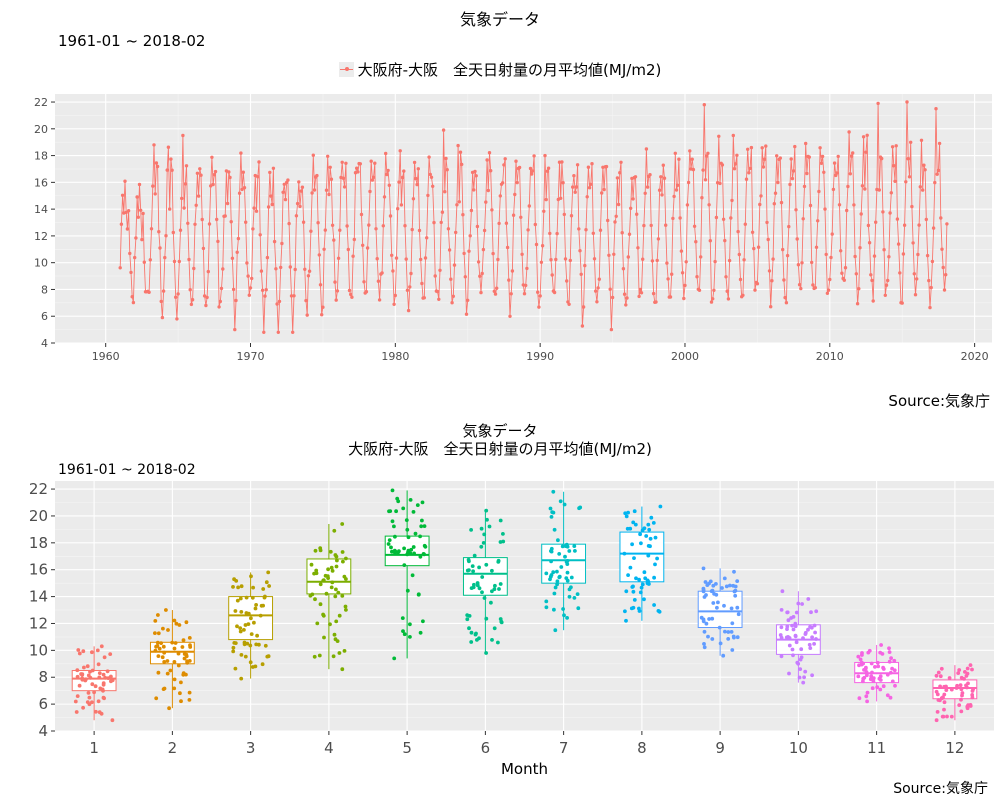 This screenshot has width=1000, height=800. Describe the element at coordinates (44, 343) in the screenshot. I see `top-y-tick-label: 4` at that location.